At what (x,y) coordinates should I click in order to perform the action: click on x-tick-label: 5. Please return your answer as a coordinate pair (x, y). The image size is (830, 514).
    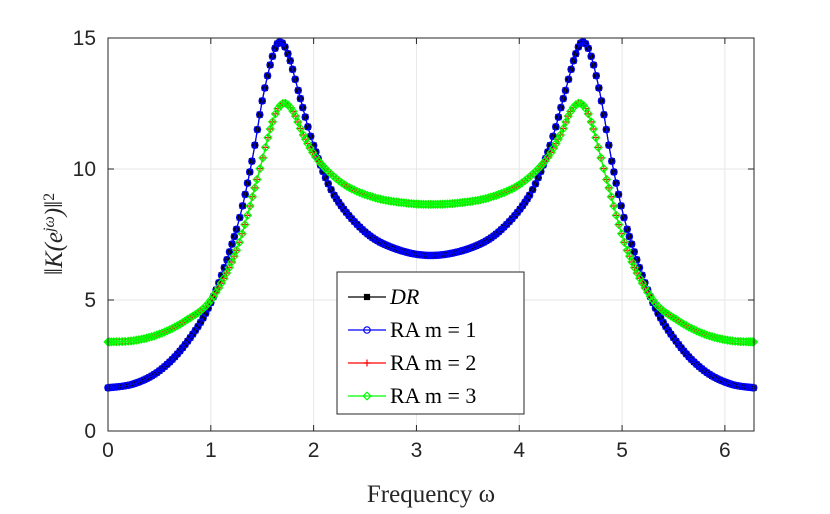
    Looking at the image, I should click on (622, 450).